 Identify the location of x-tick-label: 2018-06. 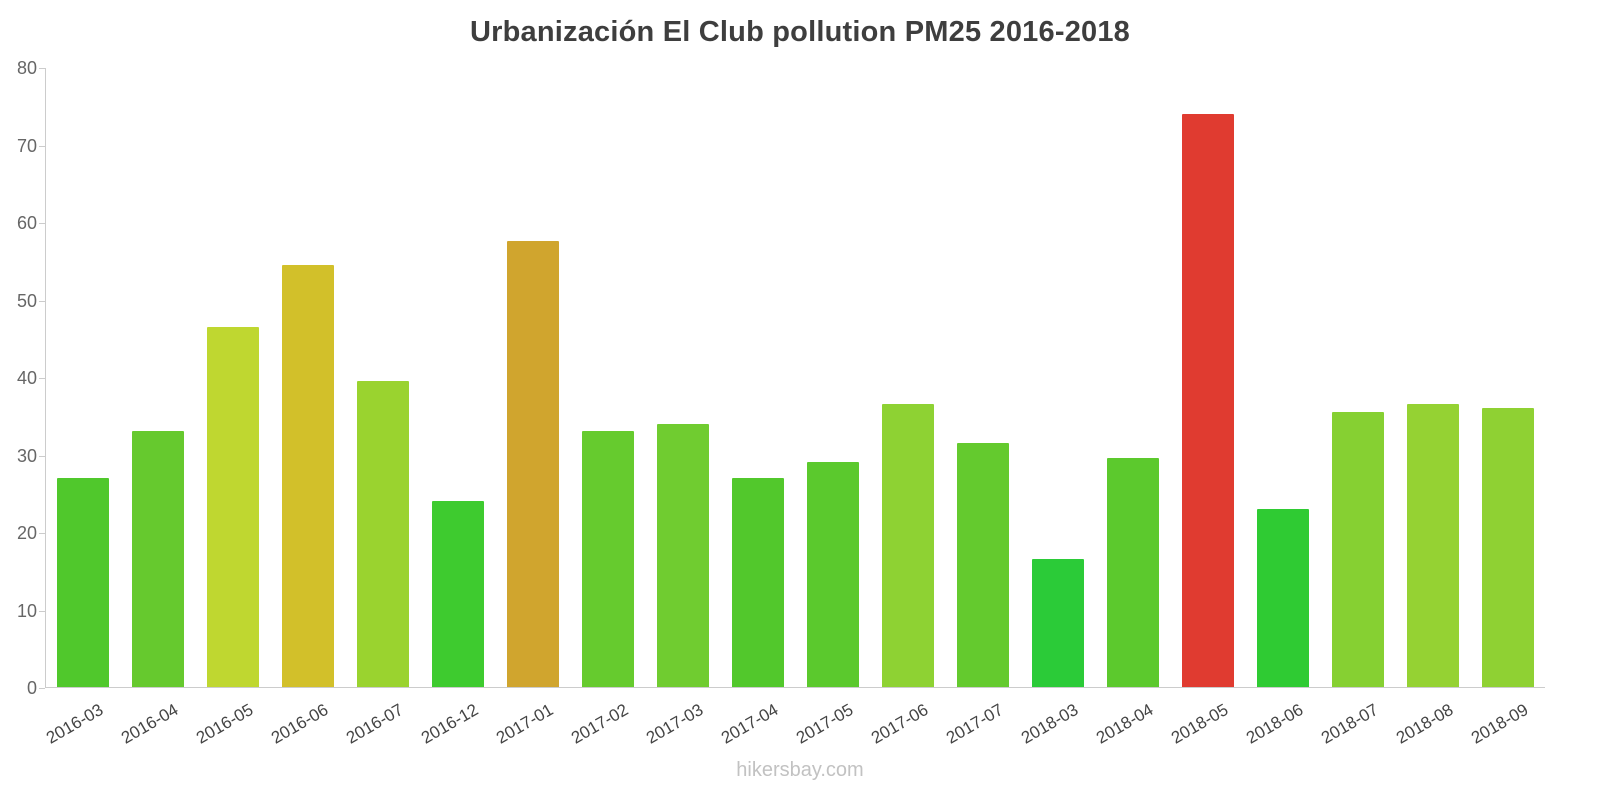
(1274, 724).